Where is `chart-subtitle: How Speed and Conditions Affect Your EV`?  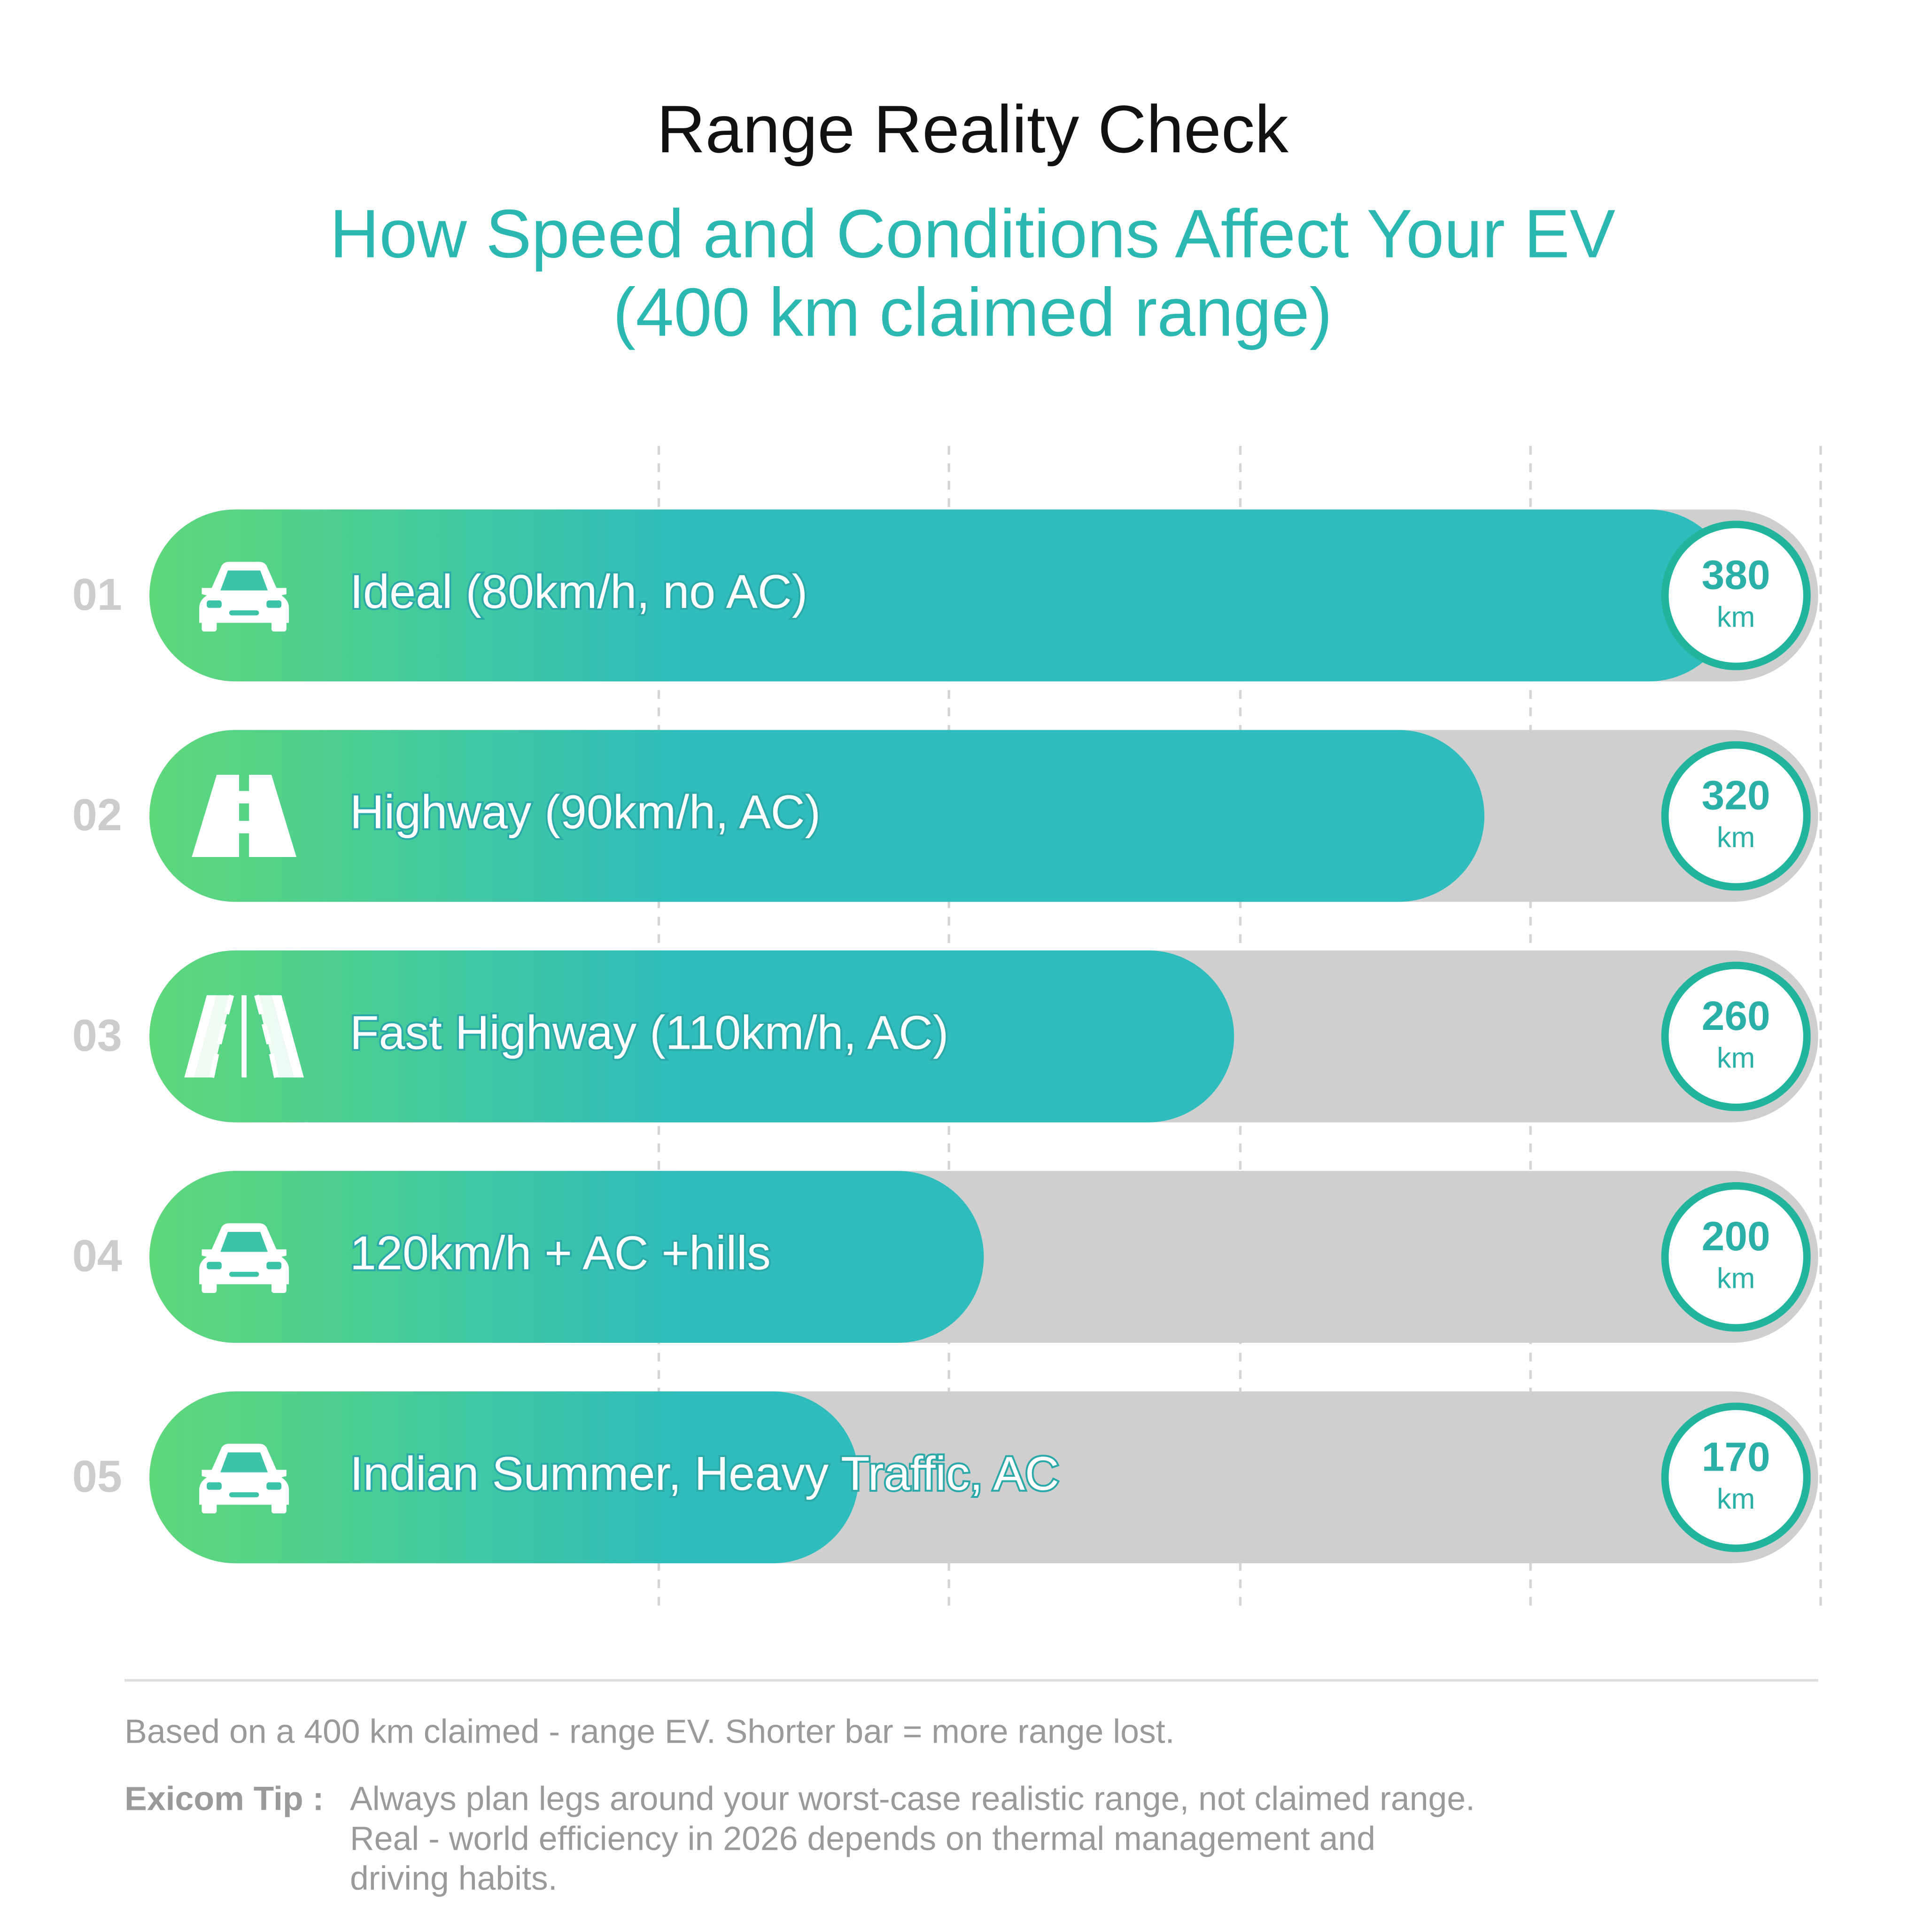 chart-subtitle: How Speed and Conditions Affect Your EV is located at coordinates (973, 233).